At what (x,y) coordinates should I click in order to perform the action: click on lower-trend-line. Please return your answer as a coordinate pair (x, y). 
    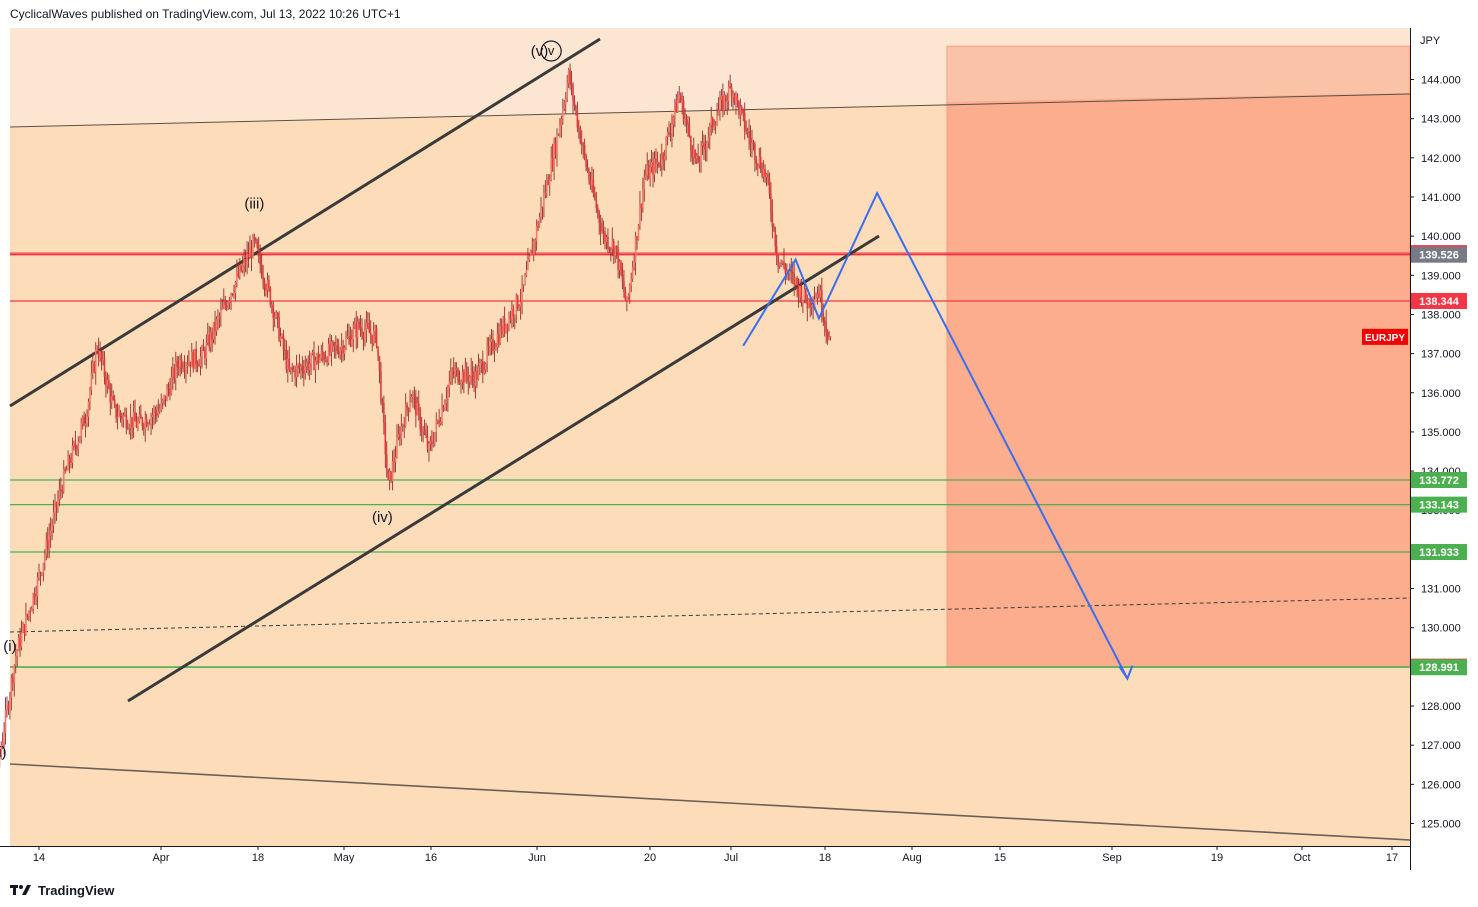
    Looking at the image, I should click on (710, 802).